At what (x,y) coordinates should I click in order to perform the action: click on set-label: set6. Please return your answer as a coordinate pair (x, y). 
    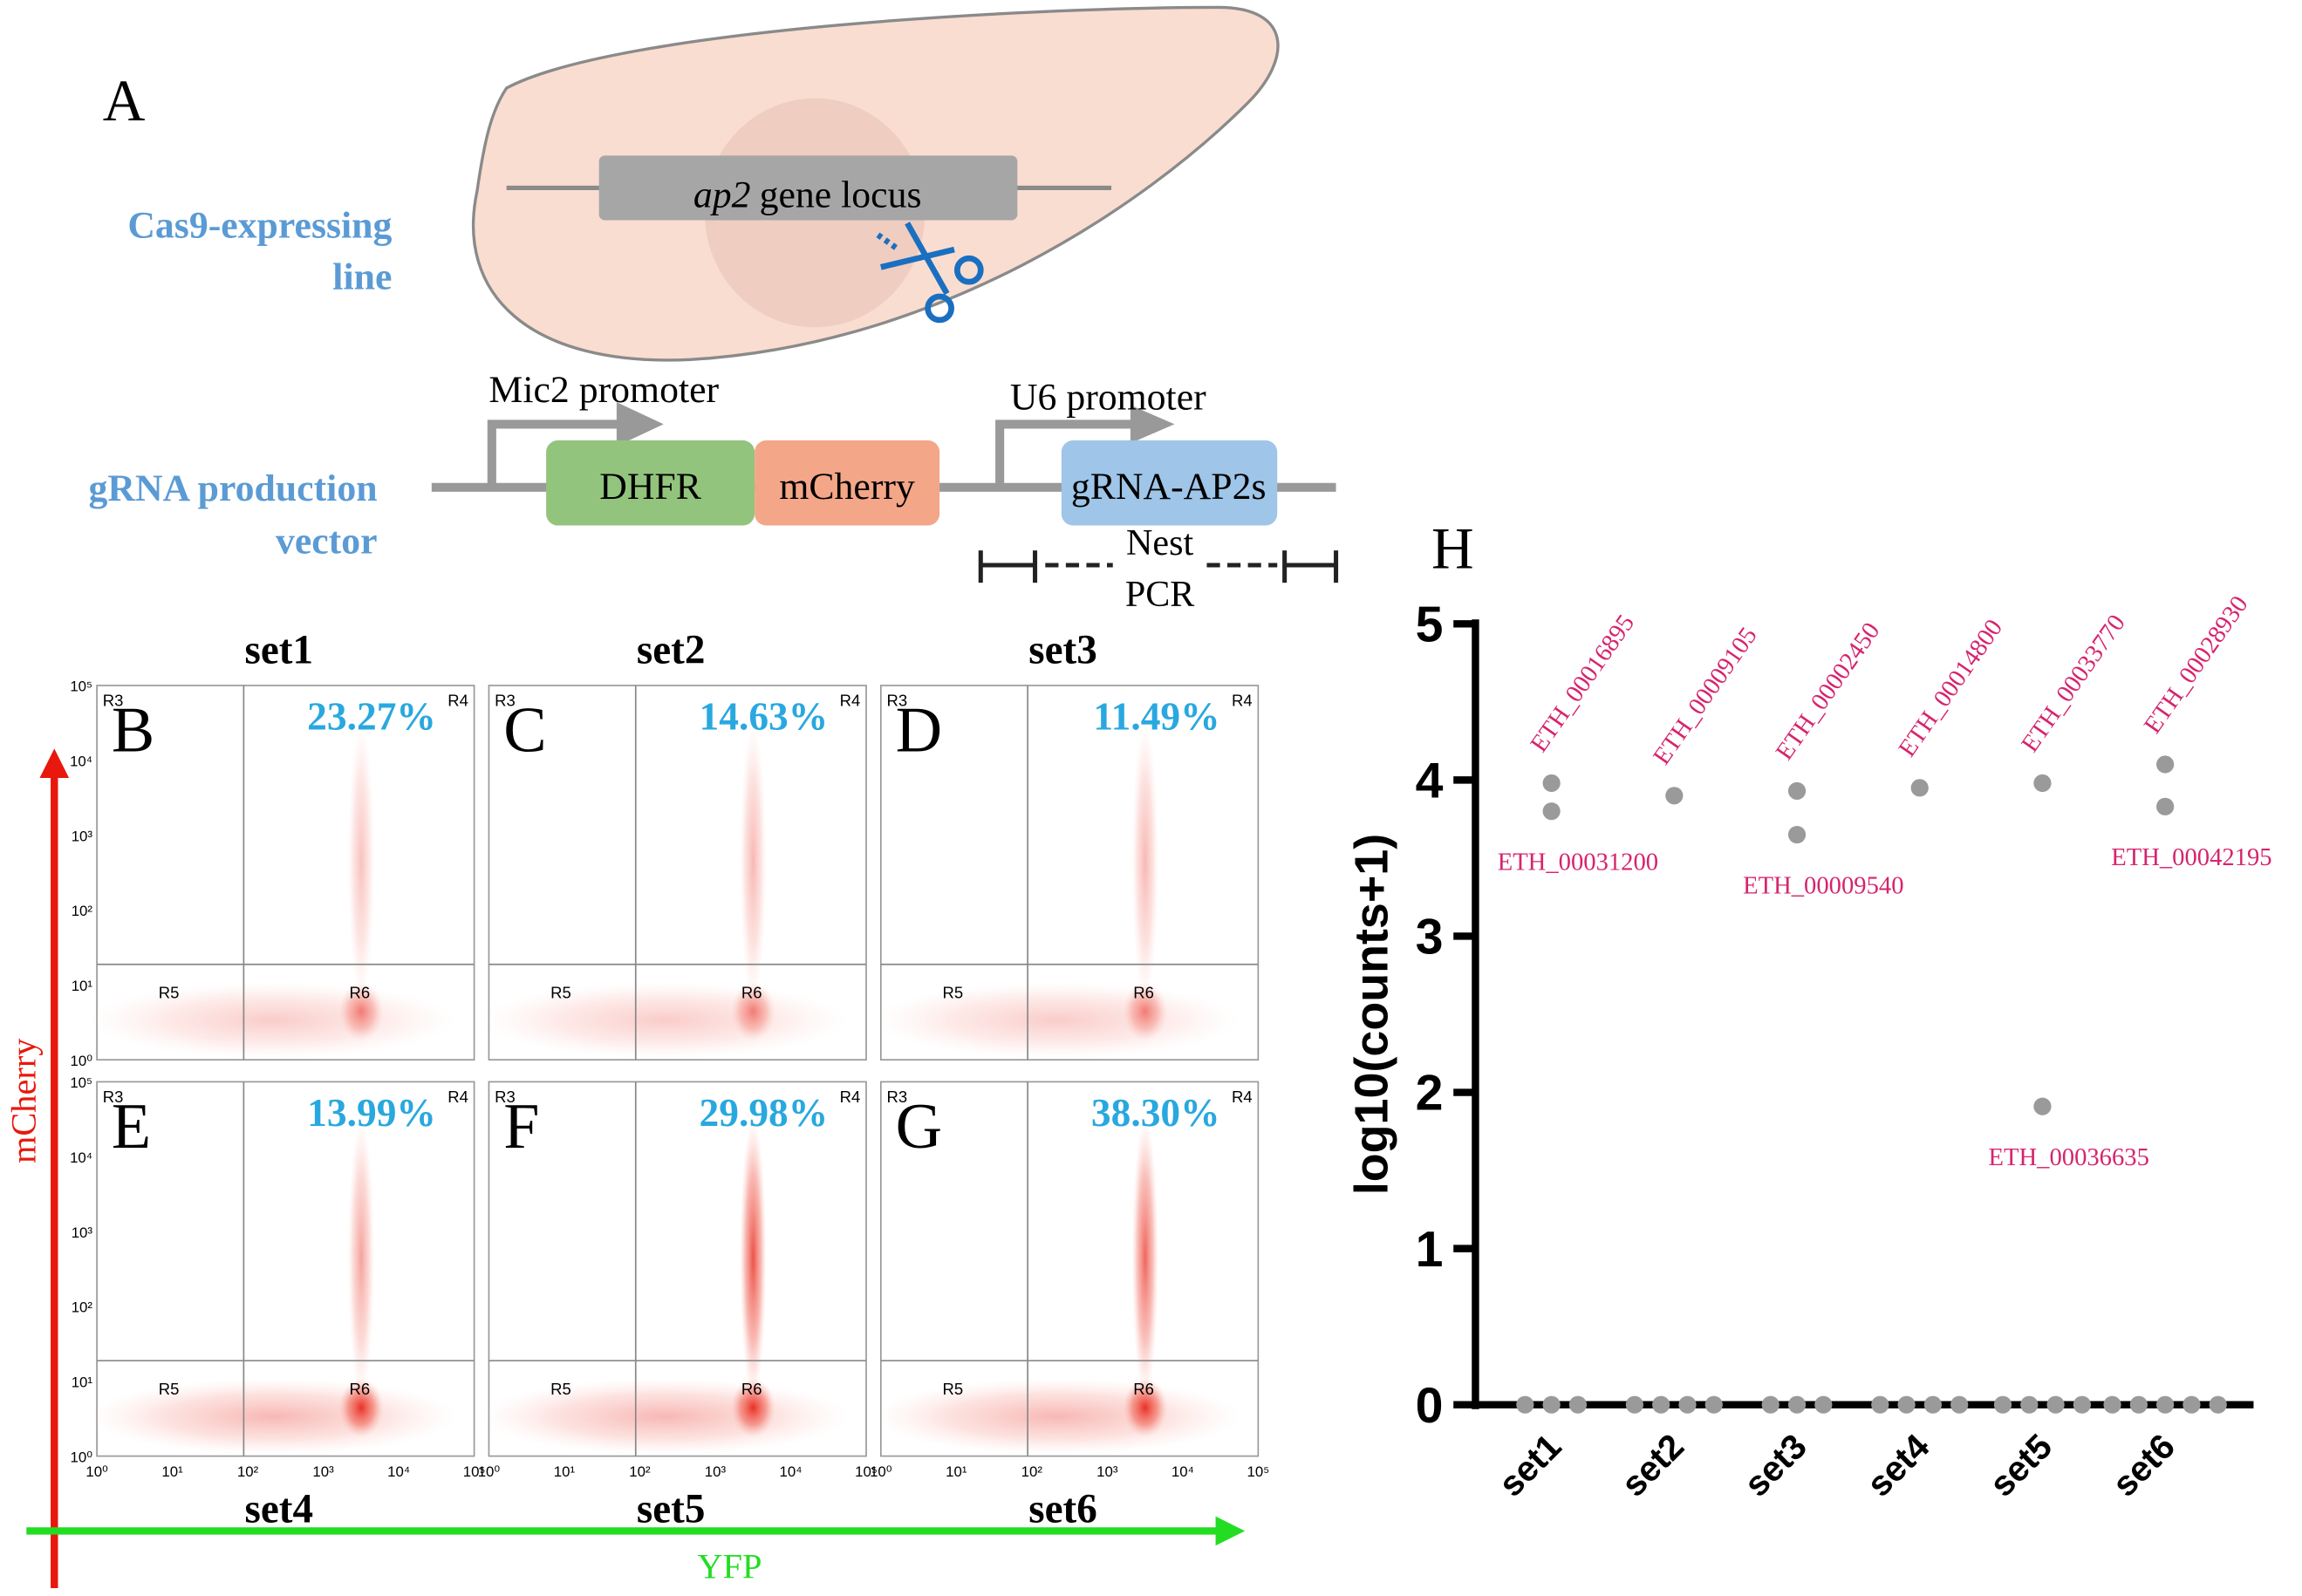
    Looking at the image, I should click on (1062, 1508).